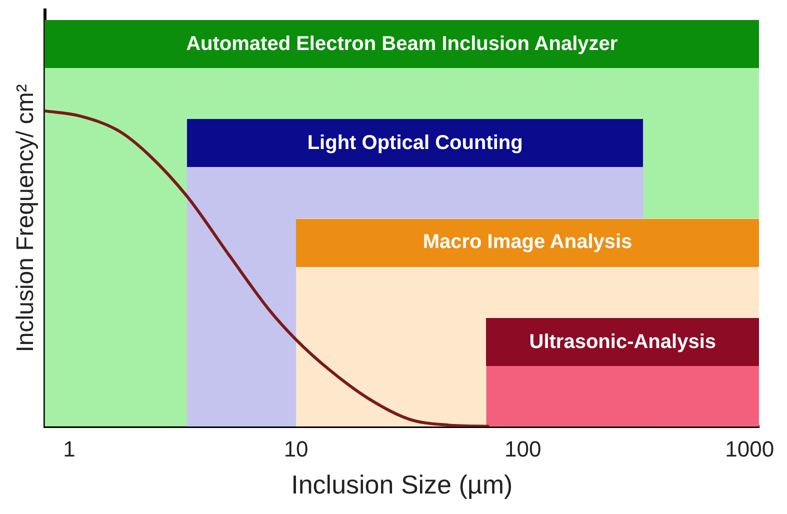 The image size is (787, 514). I want to click on y-axis-title: Inclusion Frequency/ cm², so click(26, 218).